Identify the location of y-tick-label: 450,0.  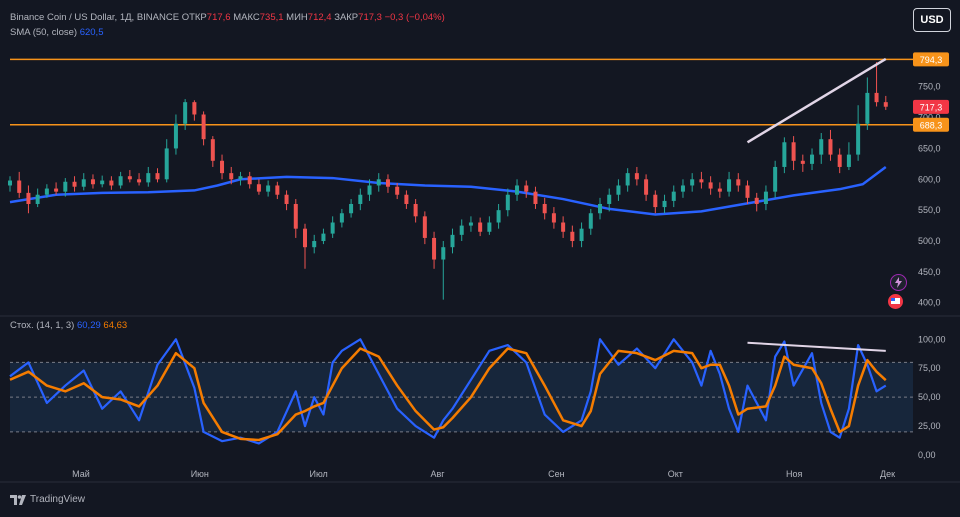
(929, 272).